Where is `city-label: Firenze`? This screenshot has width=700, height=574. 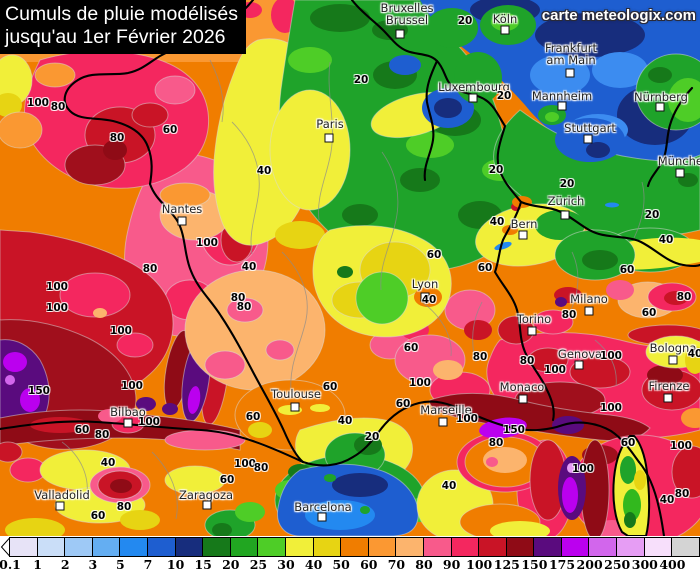
city-label: Firenze is located at coordinates (669, 386).